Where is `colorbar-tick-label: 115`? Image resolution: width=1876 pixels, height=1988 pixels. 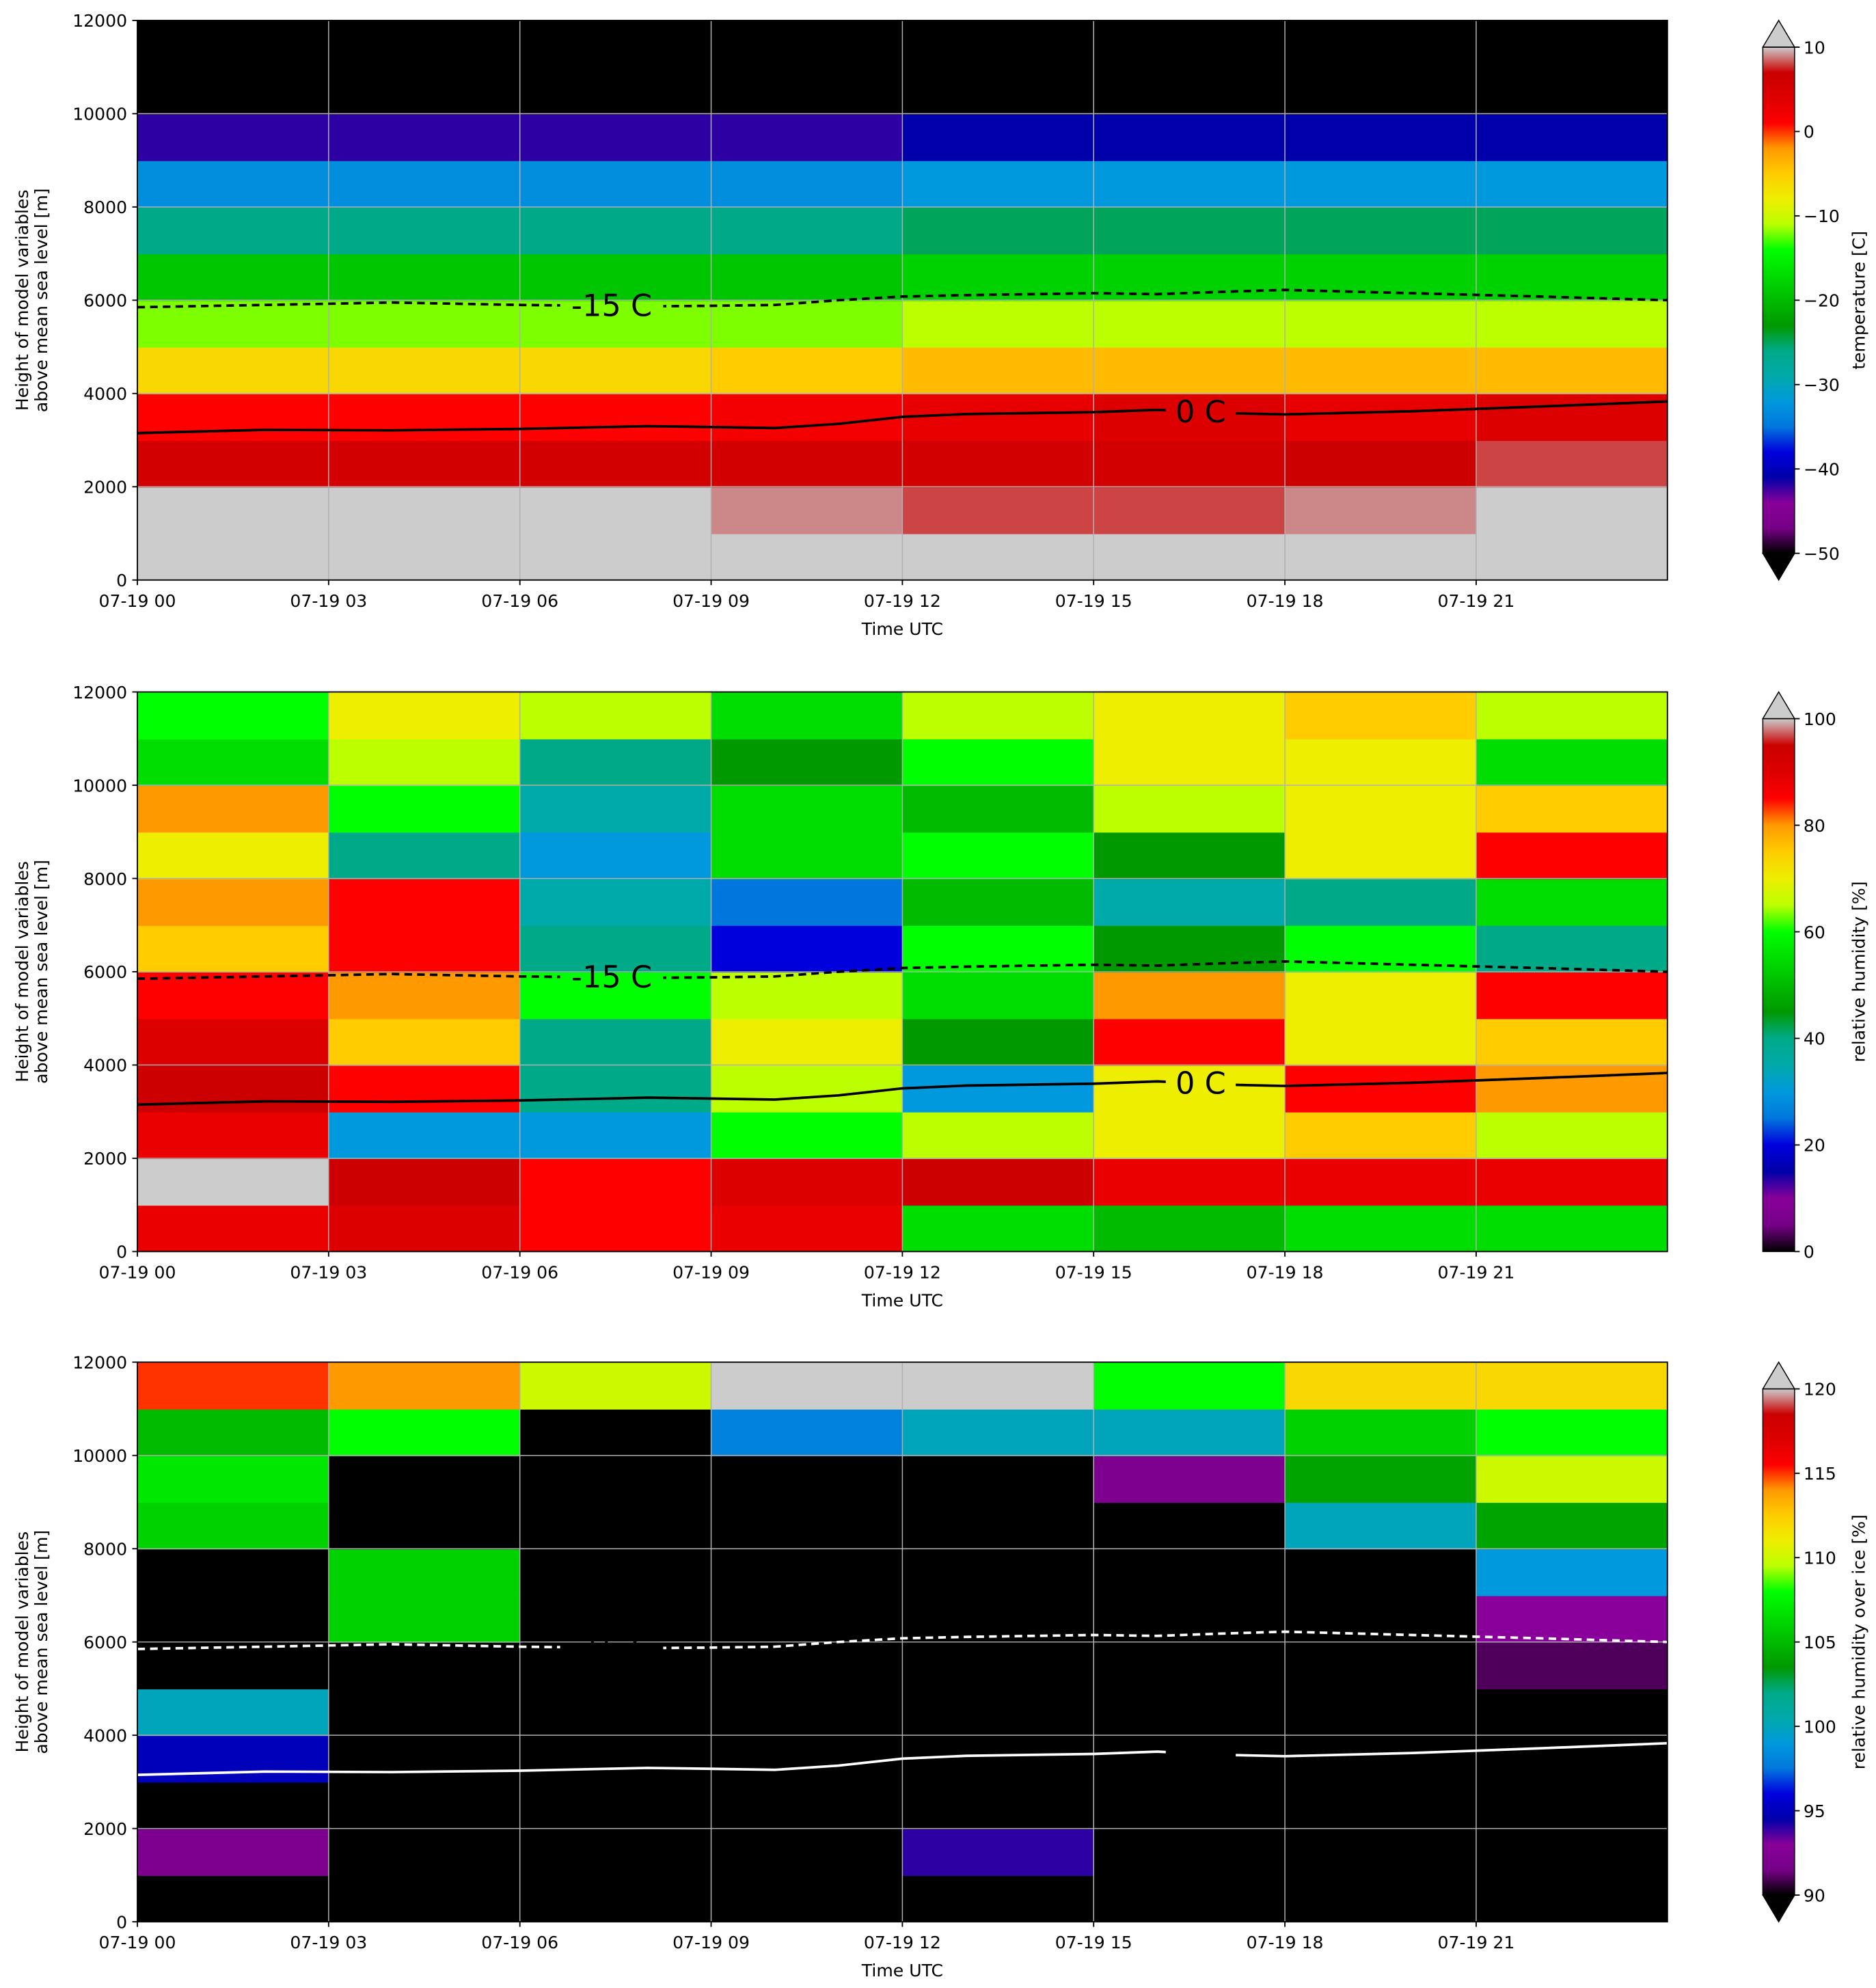 colorbar-tick-label: 115 is located at coordinates (1820, 1474).